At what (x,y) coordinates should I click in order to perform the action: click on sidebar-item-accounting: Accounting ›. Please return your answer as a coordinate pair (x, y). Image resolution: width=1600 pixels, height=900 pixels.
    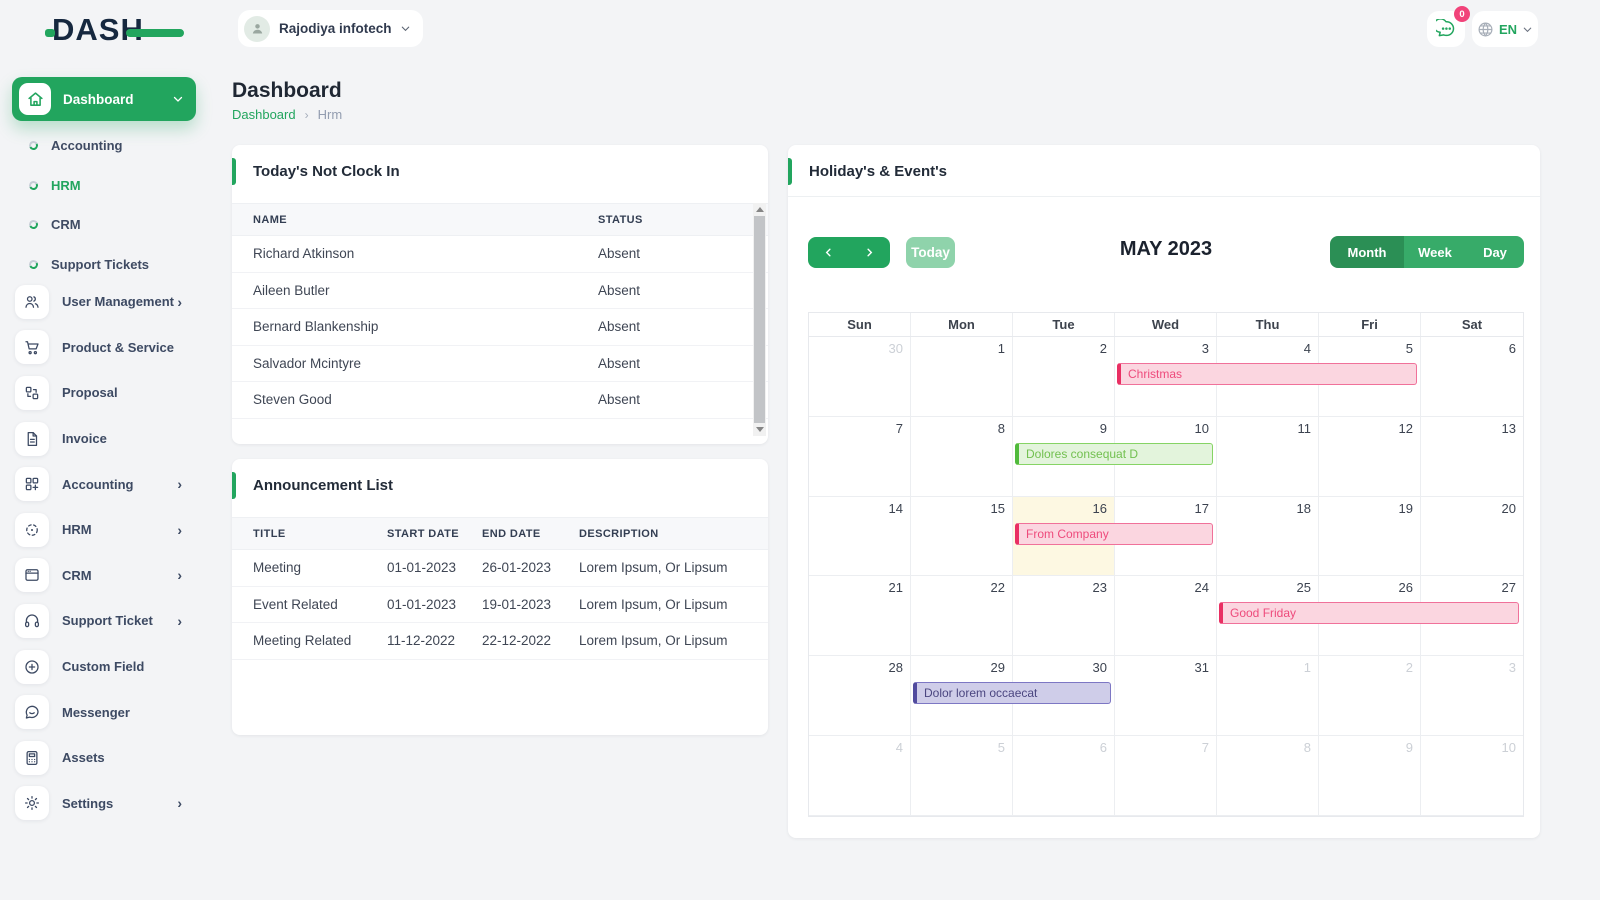
    Looking at the image, I should click on (104, 484).